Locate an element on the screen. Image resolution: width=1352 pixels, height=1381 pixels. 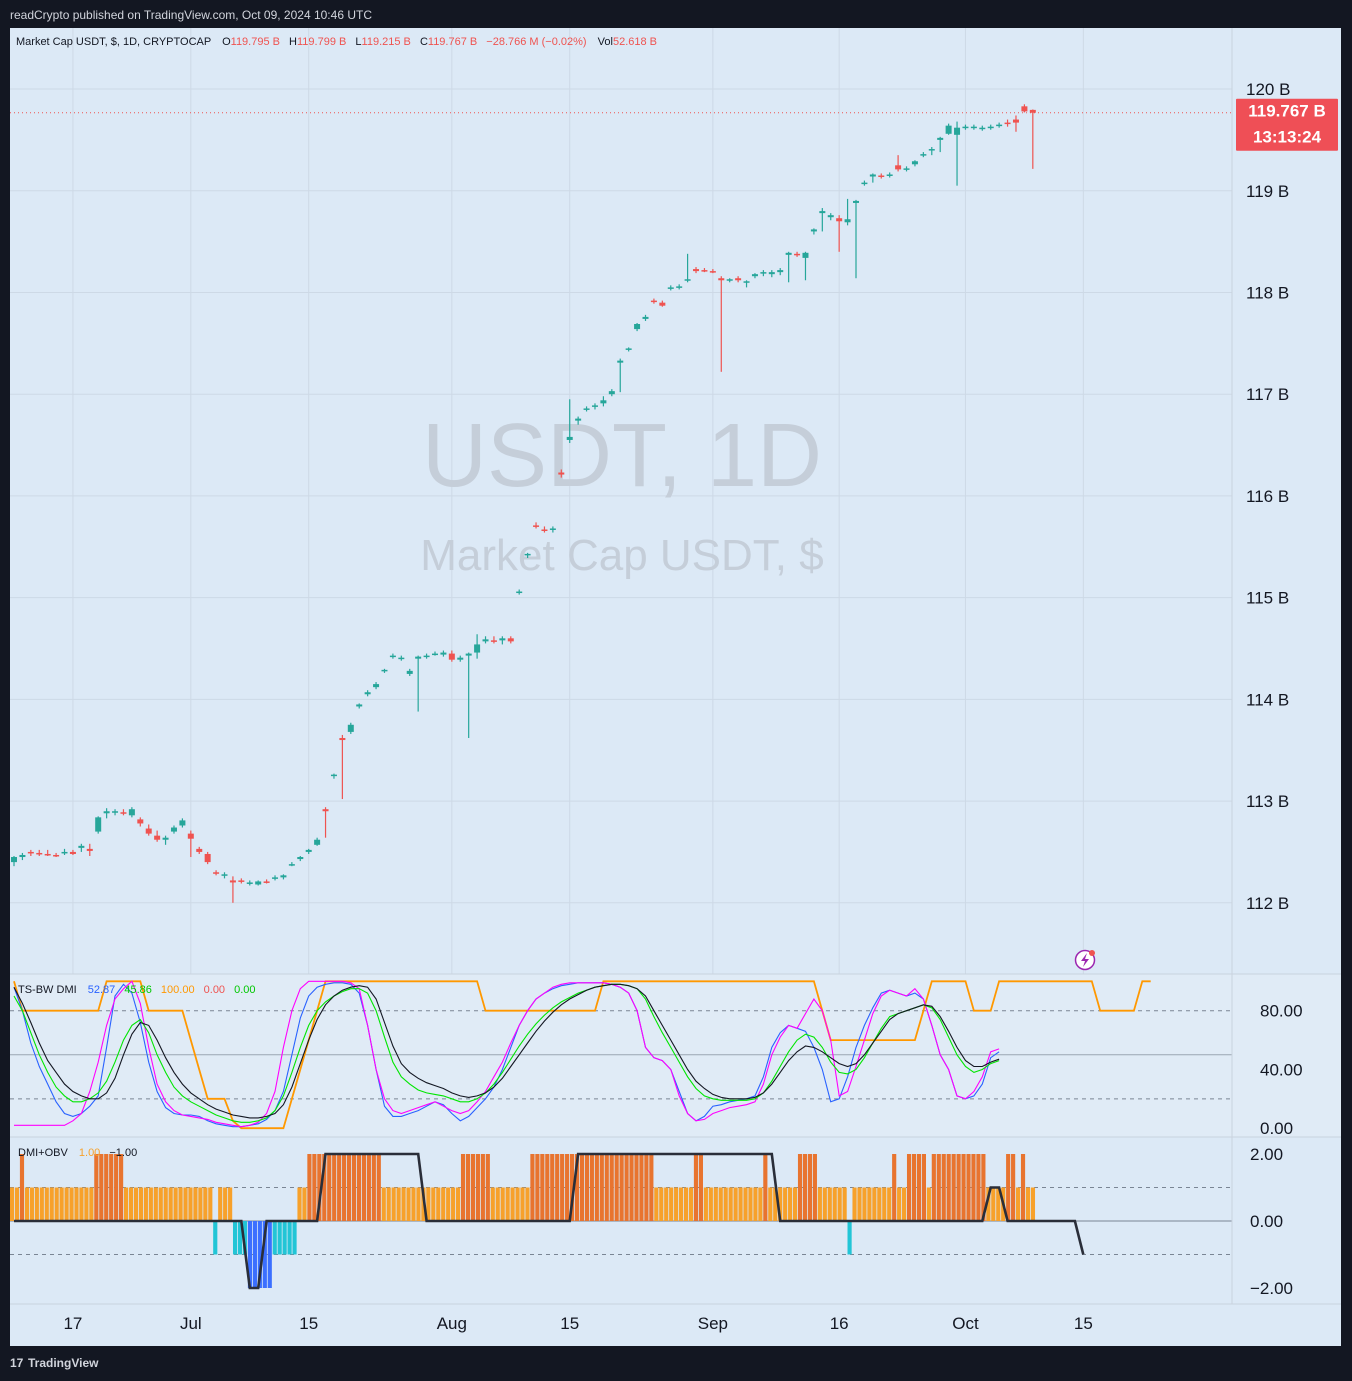
legend-o-value: 119.795 B is located at coordinates (255, 42).